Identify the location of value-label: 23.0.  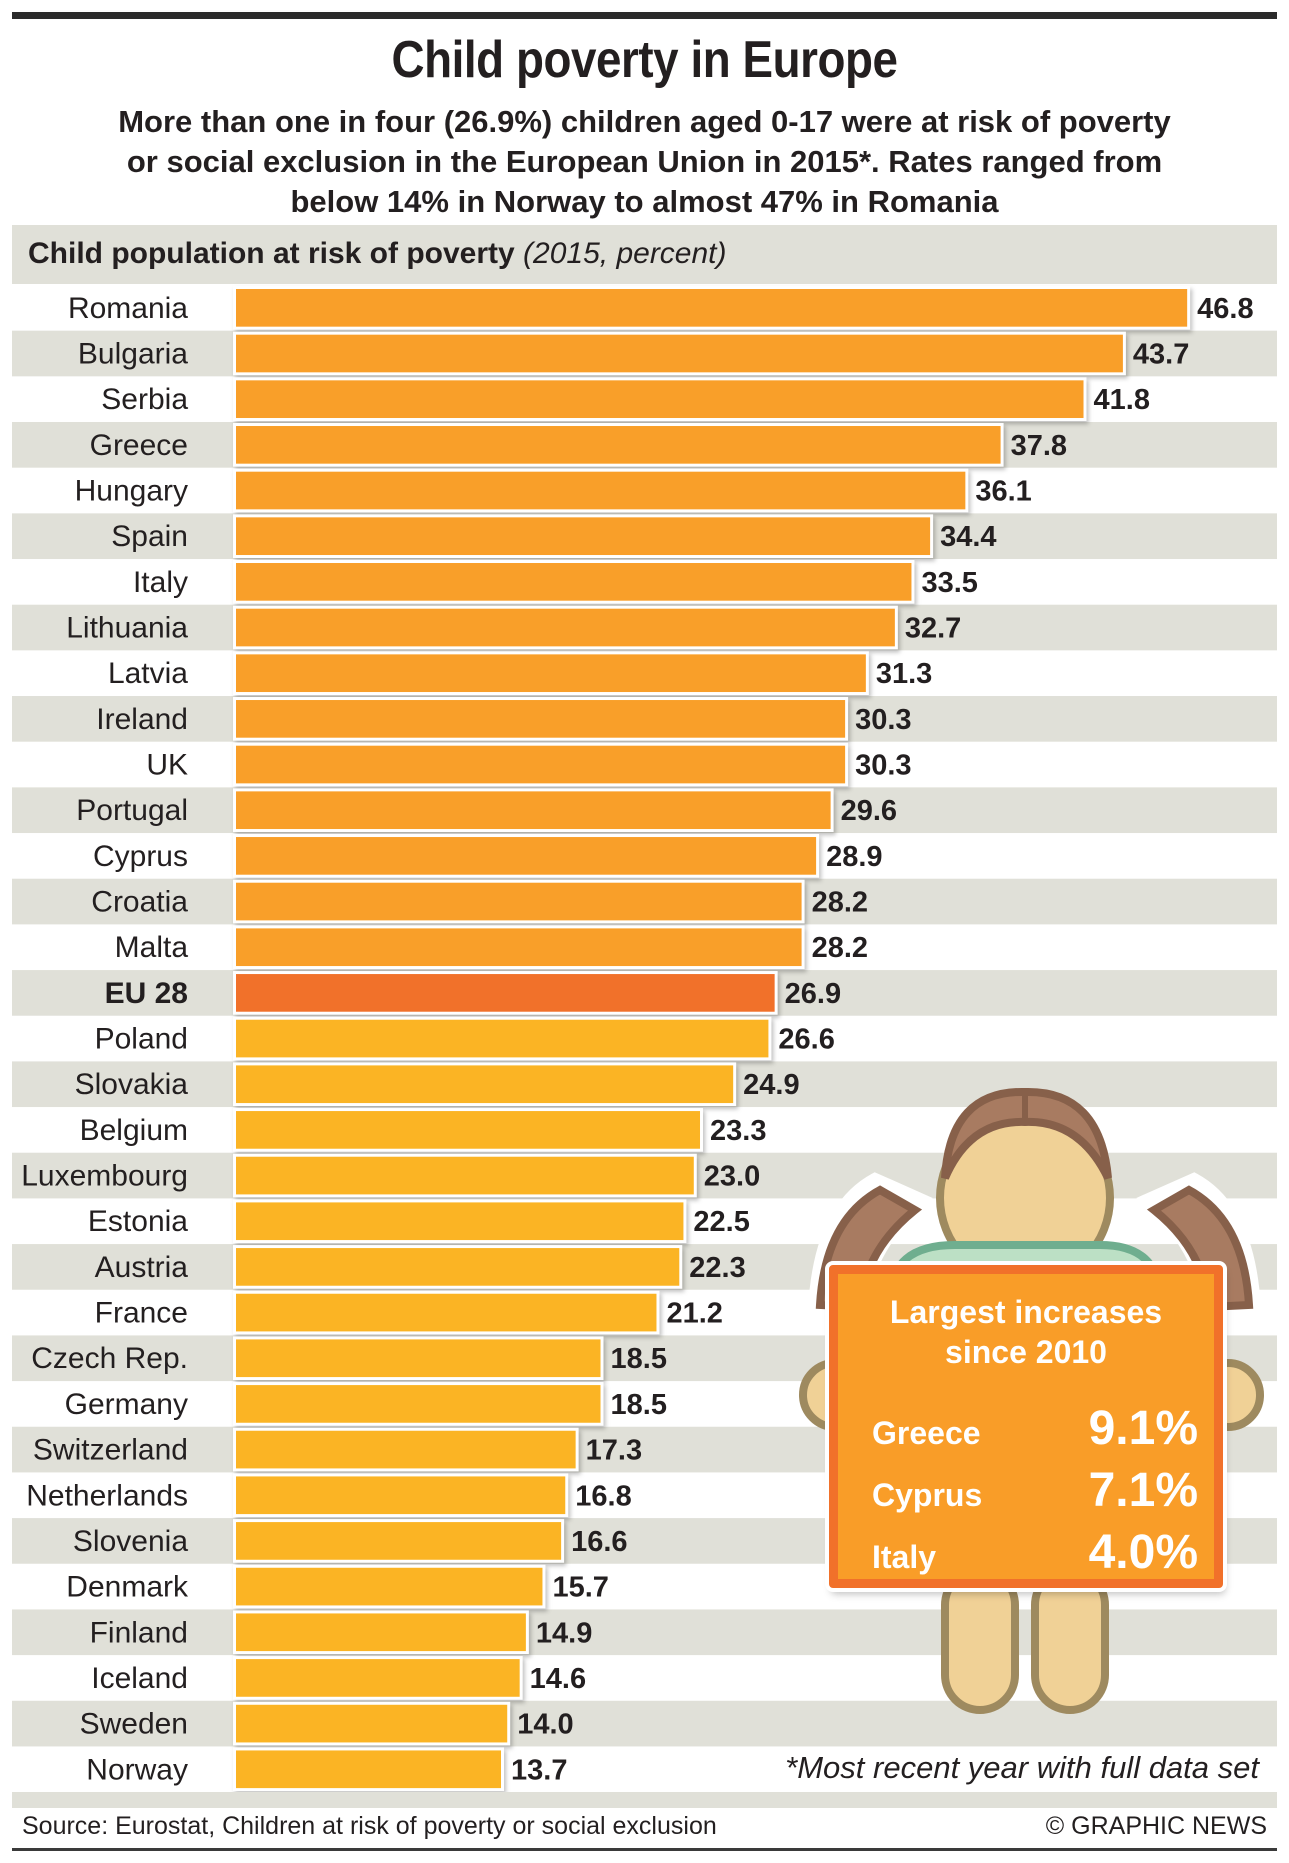
(732, 1177).